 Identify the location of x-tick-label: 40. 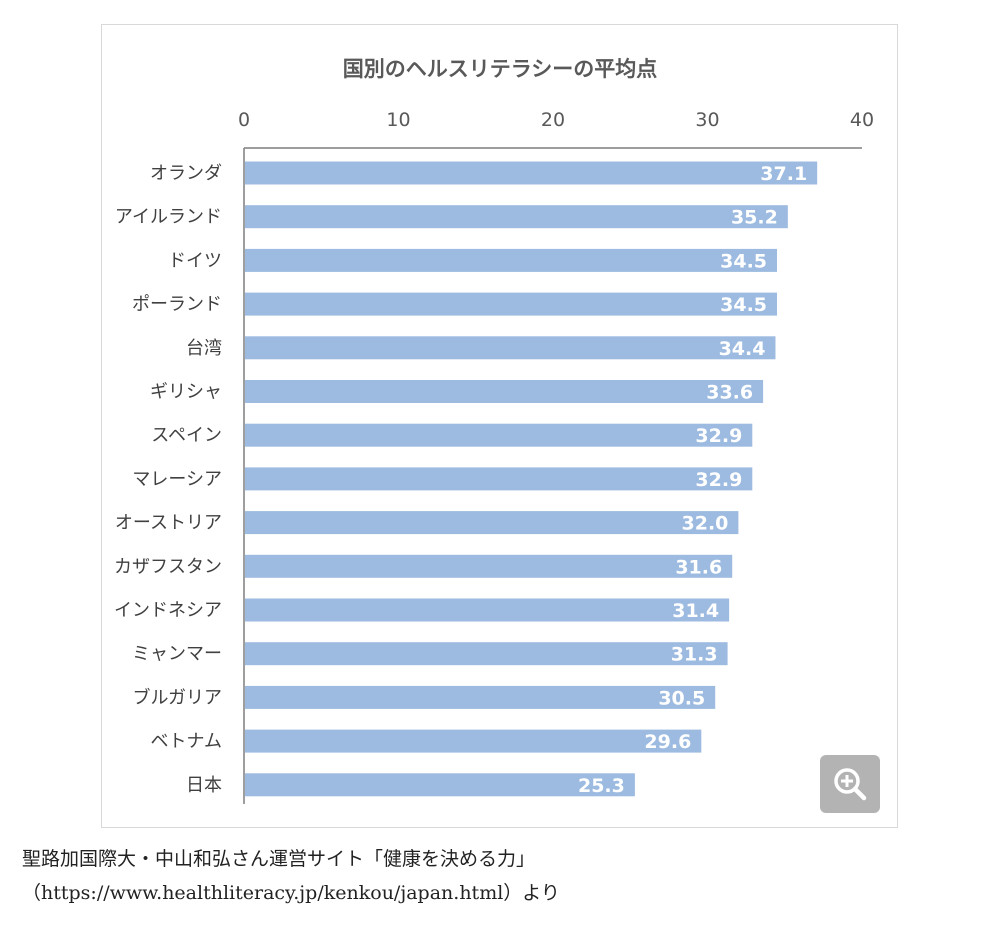
(862, 120).